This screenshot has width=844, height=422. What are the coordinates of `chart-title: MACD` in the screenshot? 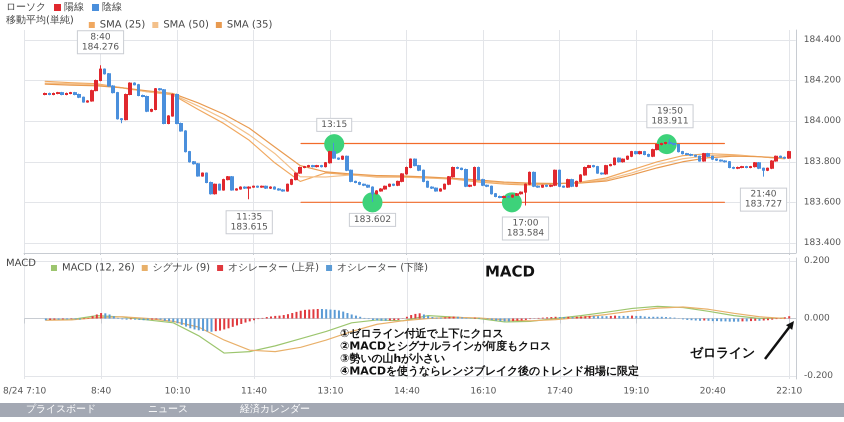 It's located at (510, 271).